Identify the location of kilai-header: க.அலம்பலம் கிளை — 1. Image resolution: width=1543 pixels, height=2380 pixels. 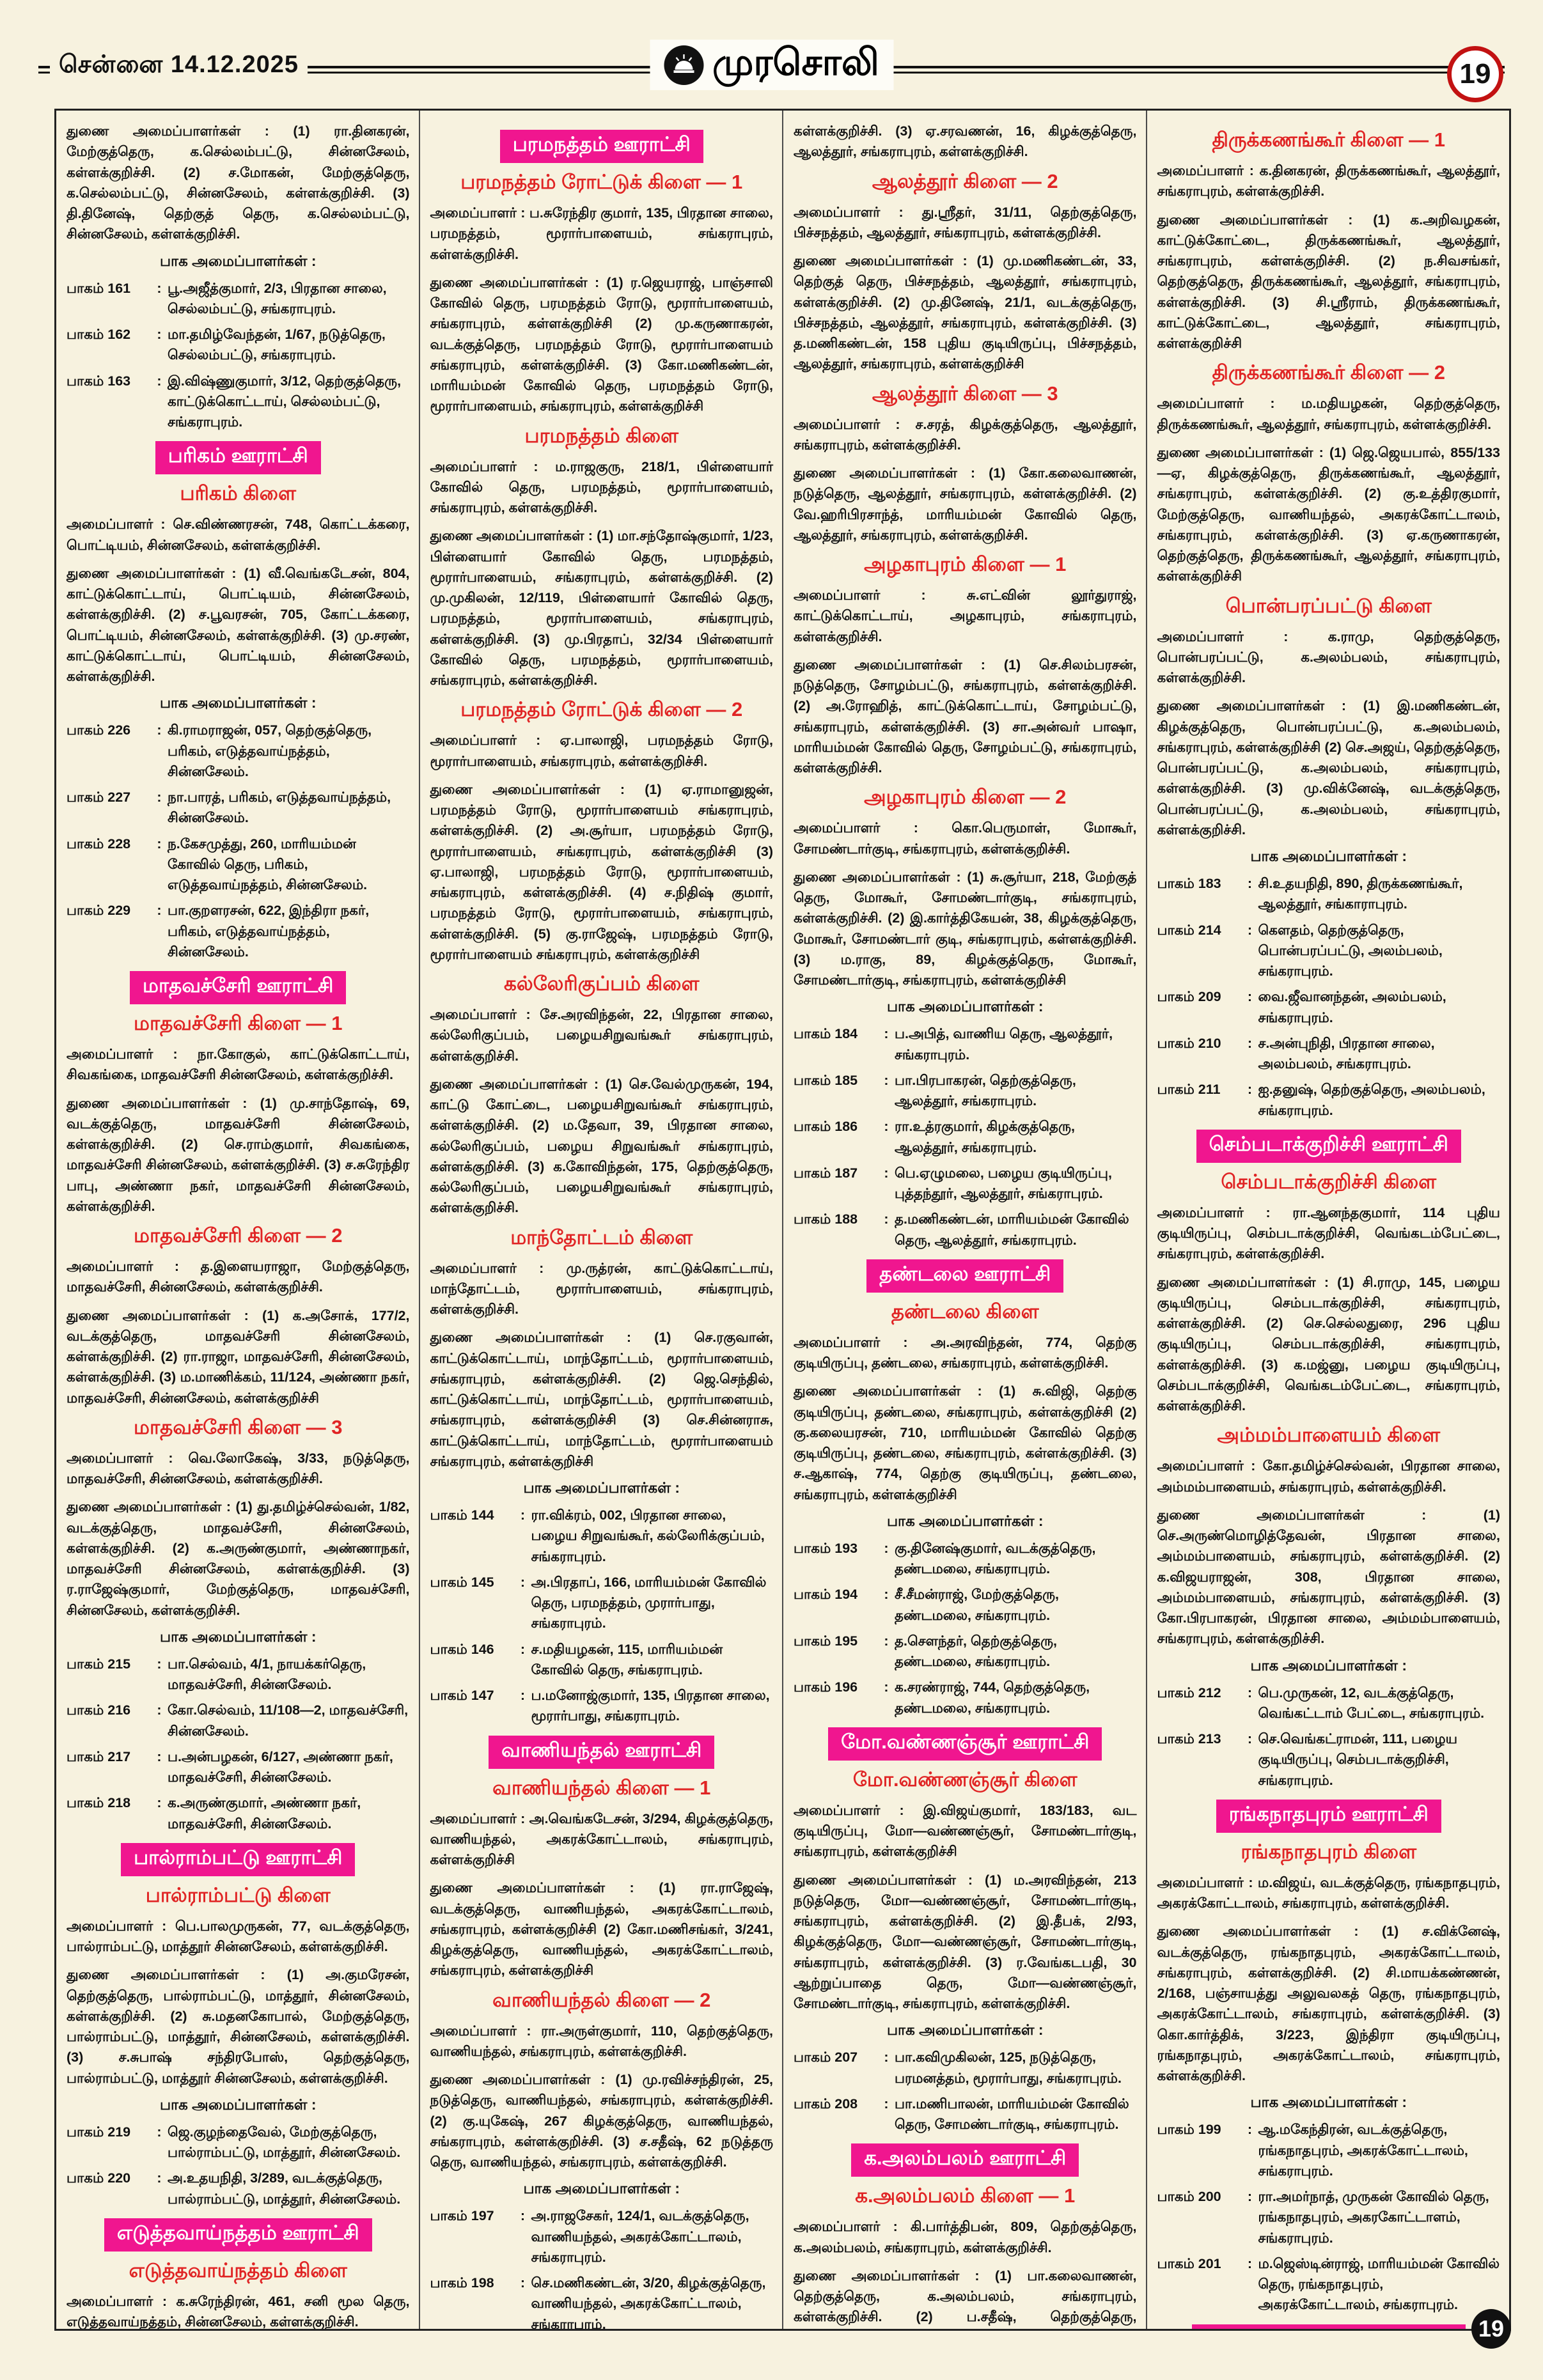
(965, 2195).